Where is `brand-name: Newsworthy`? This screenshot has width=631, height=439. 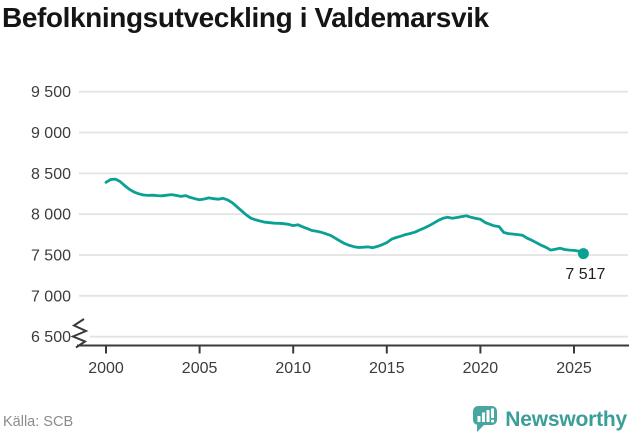 brand-name: Newsworthy is located at coordinates (566, 419).